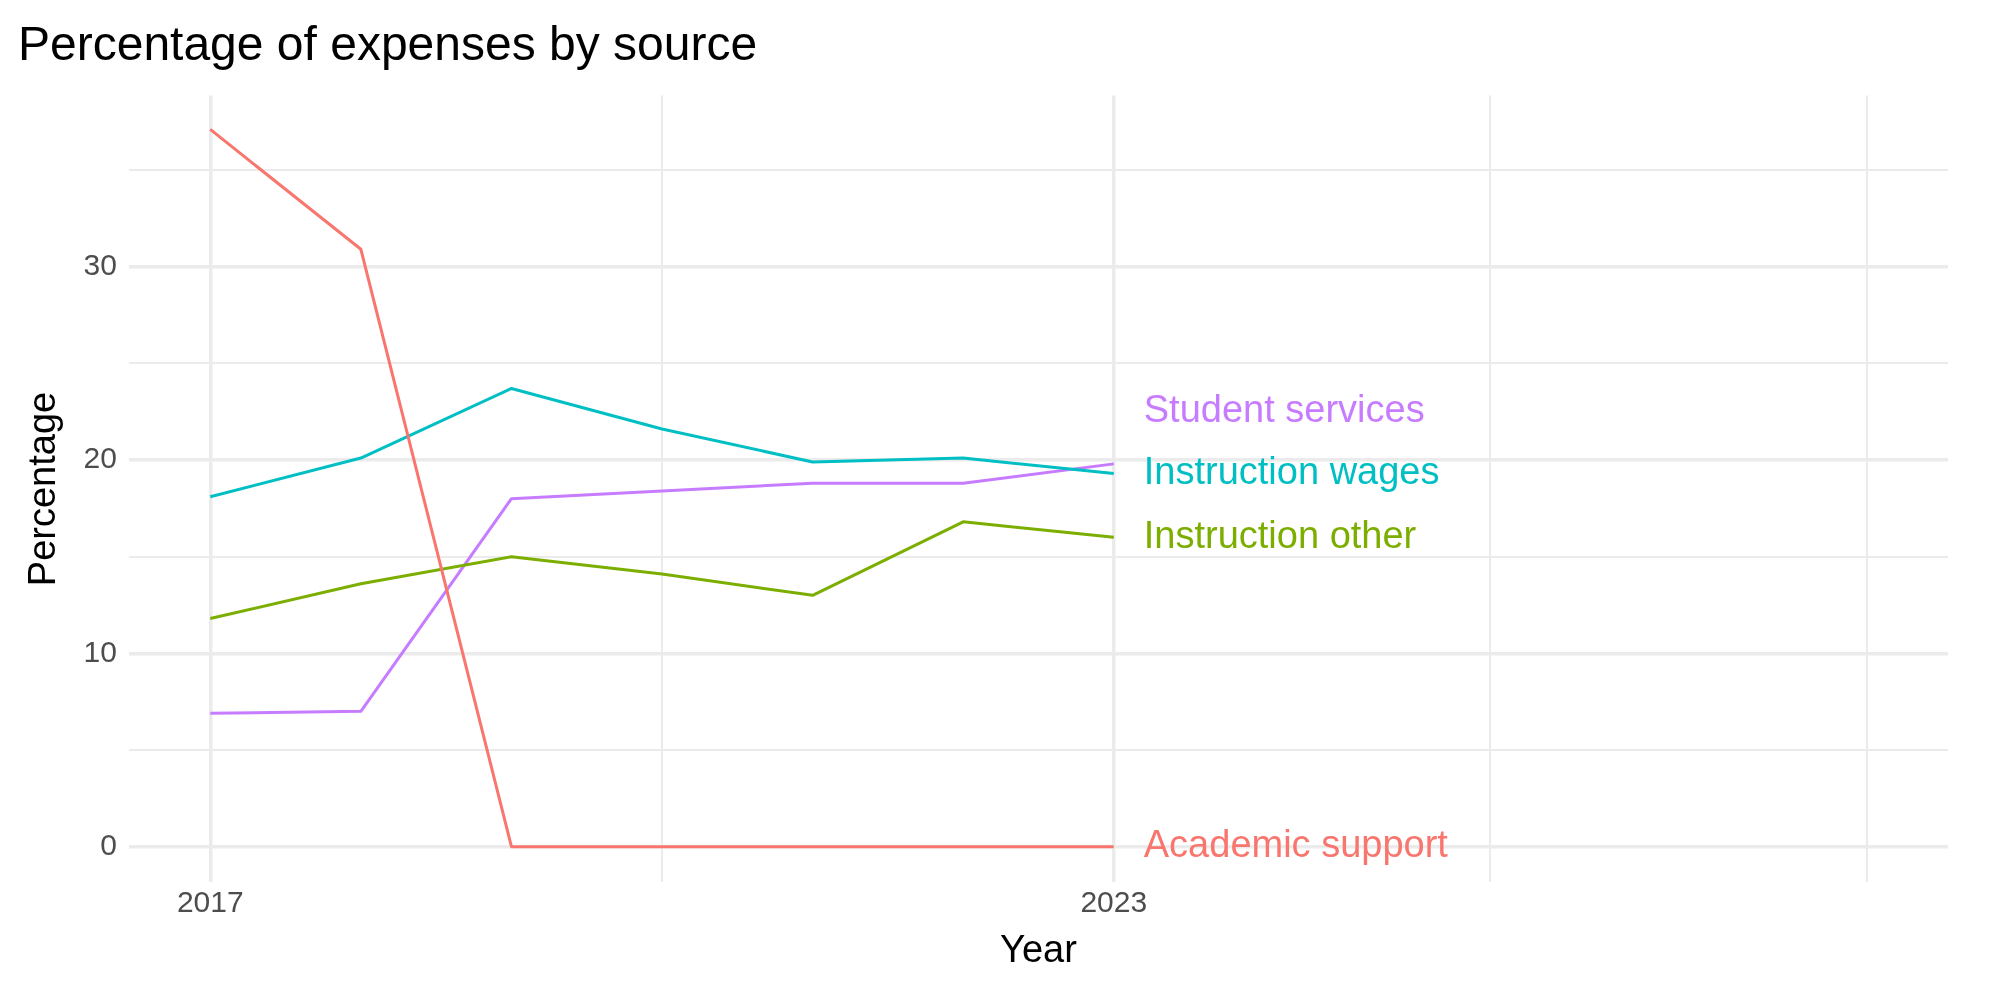  What do you see at coordinates (1039, 948) in the screenshot?
I see `x-axis-title: Year` at bounding box center [1039, 948].